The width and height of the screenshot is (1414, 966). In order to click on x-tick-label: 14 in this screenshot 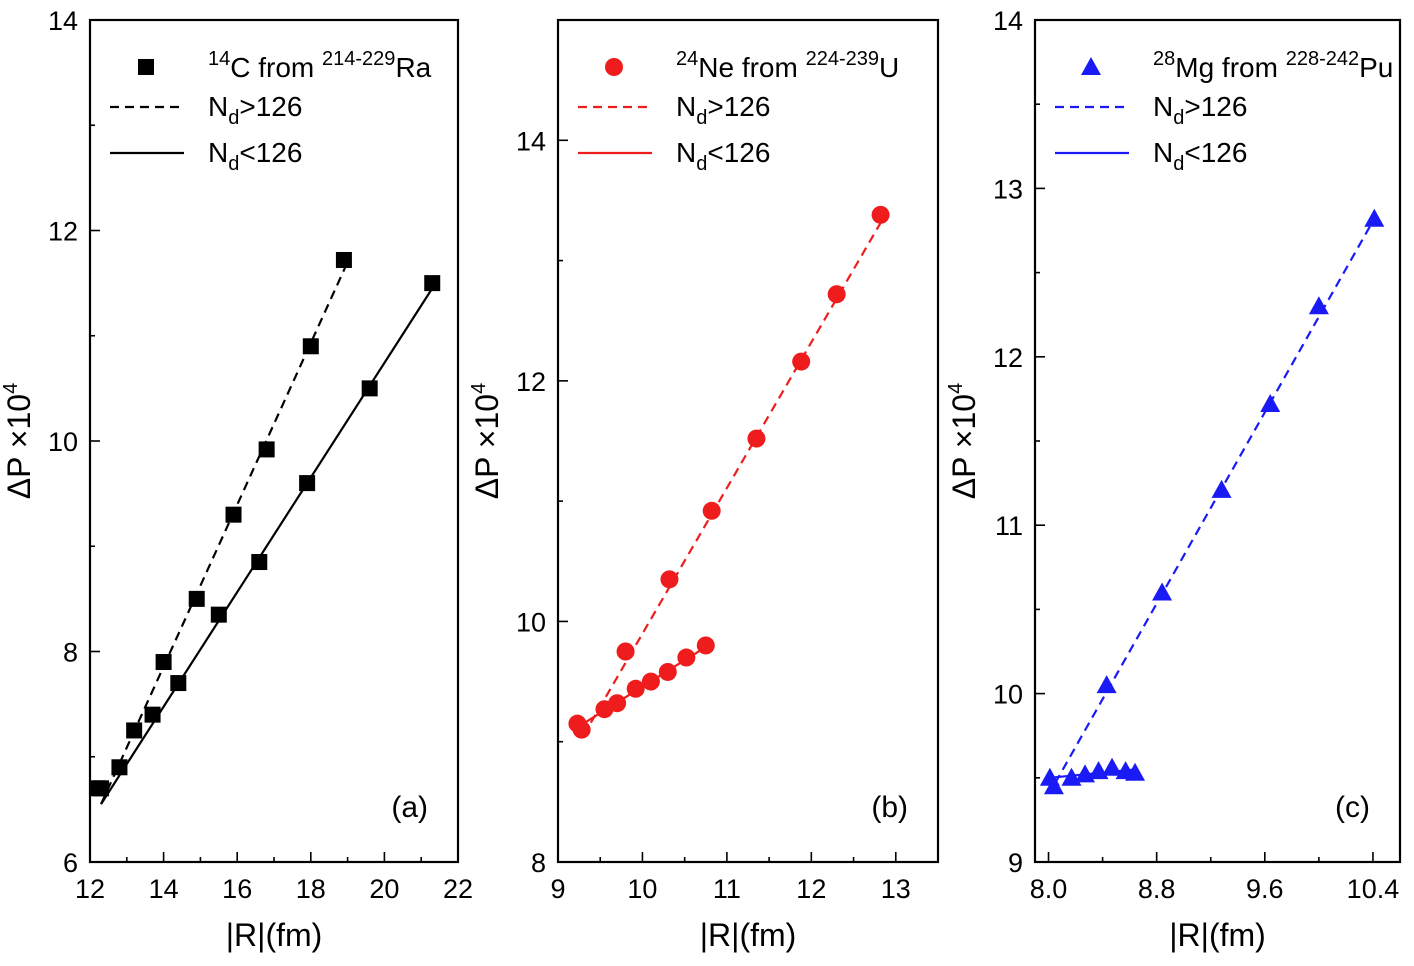, I will do `click(164, 889)`.